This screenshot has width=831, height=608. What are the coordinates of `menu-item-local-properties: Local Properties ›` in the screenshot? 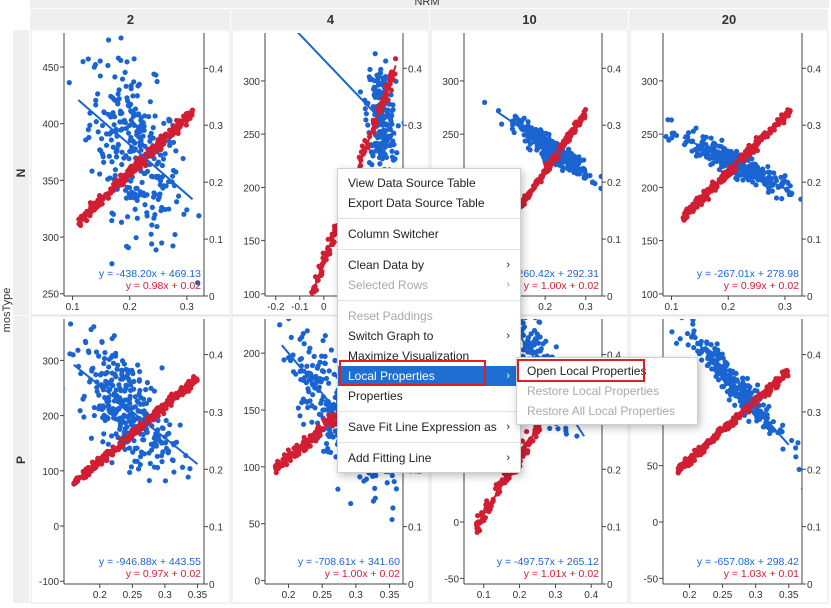 It's located at (429, 376).